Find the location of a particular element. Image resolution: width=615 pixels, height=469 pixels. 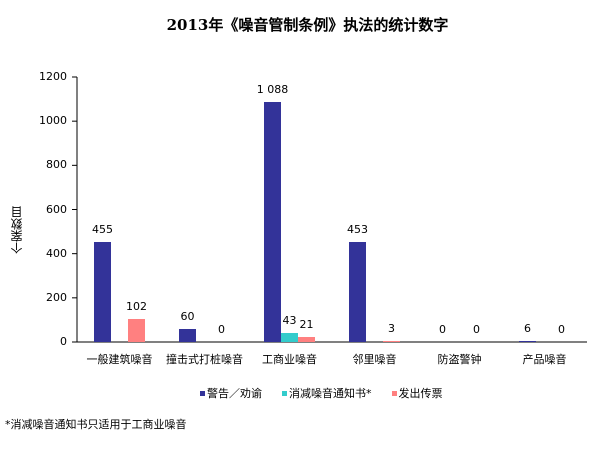

x-category-label: 一般建筑噪音 is located at coordinates (119, 359).